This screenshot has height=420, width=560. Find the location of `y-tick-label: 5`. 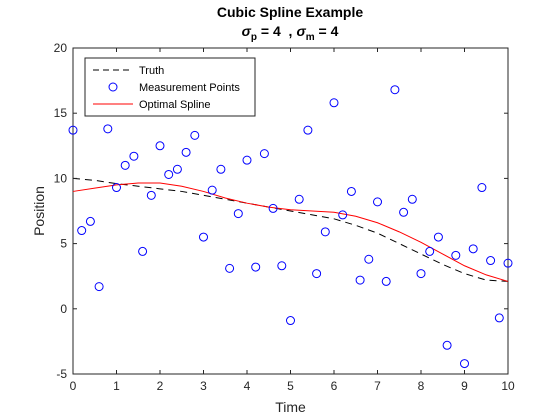

y-tick-label: 5 is located at coordinates (63, 244).